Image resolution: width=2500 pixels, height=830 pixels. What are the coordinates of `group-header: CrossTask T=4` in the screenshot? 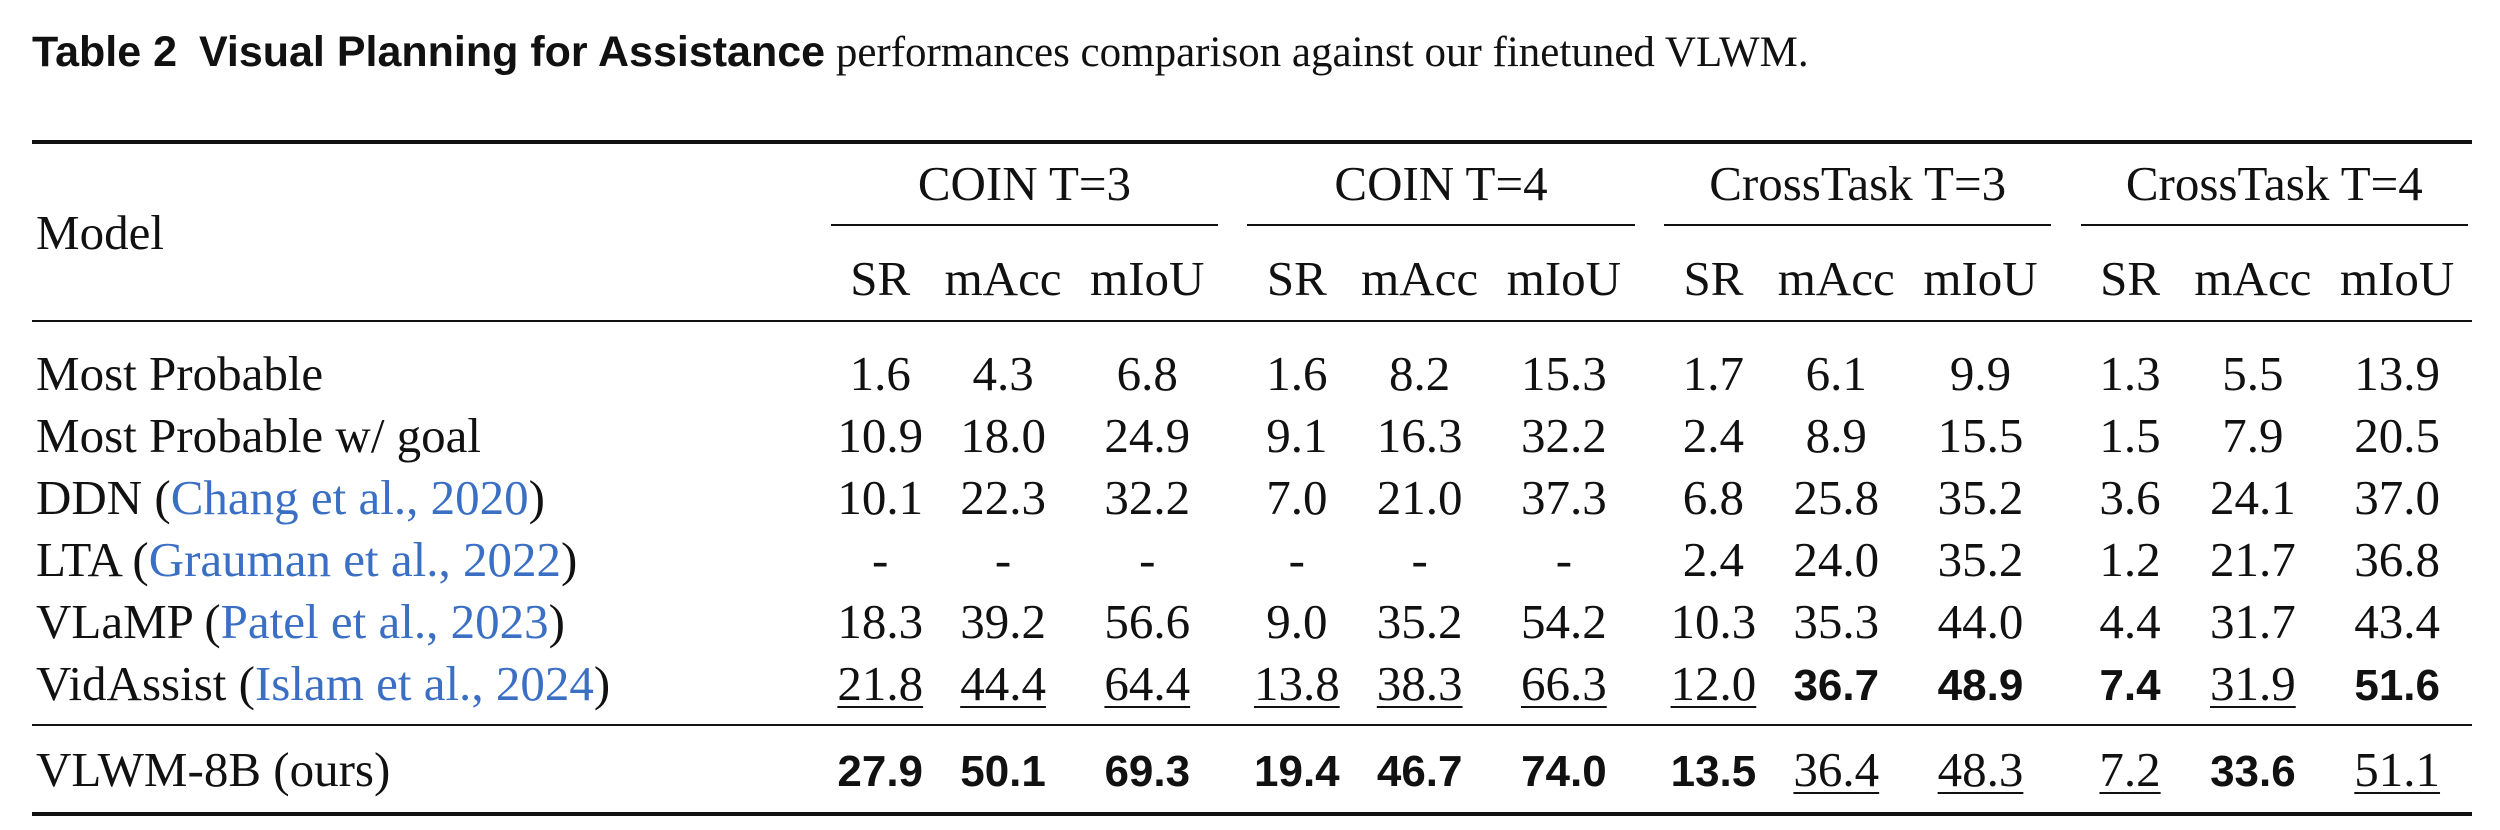 It's located at (2274, 188).